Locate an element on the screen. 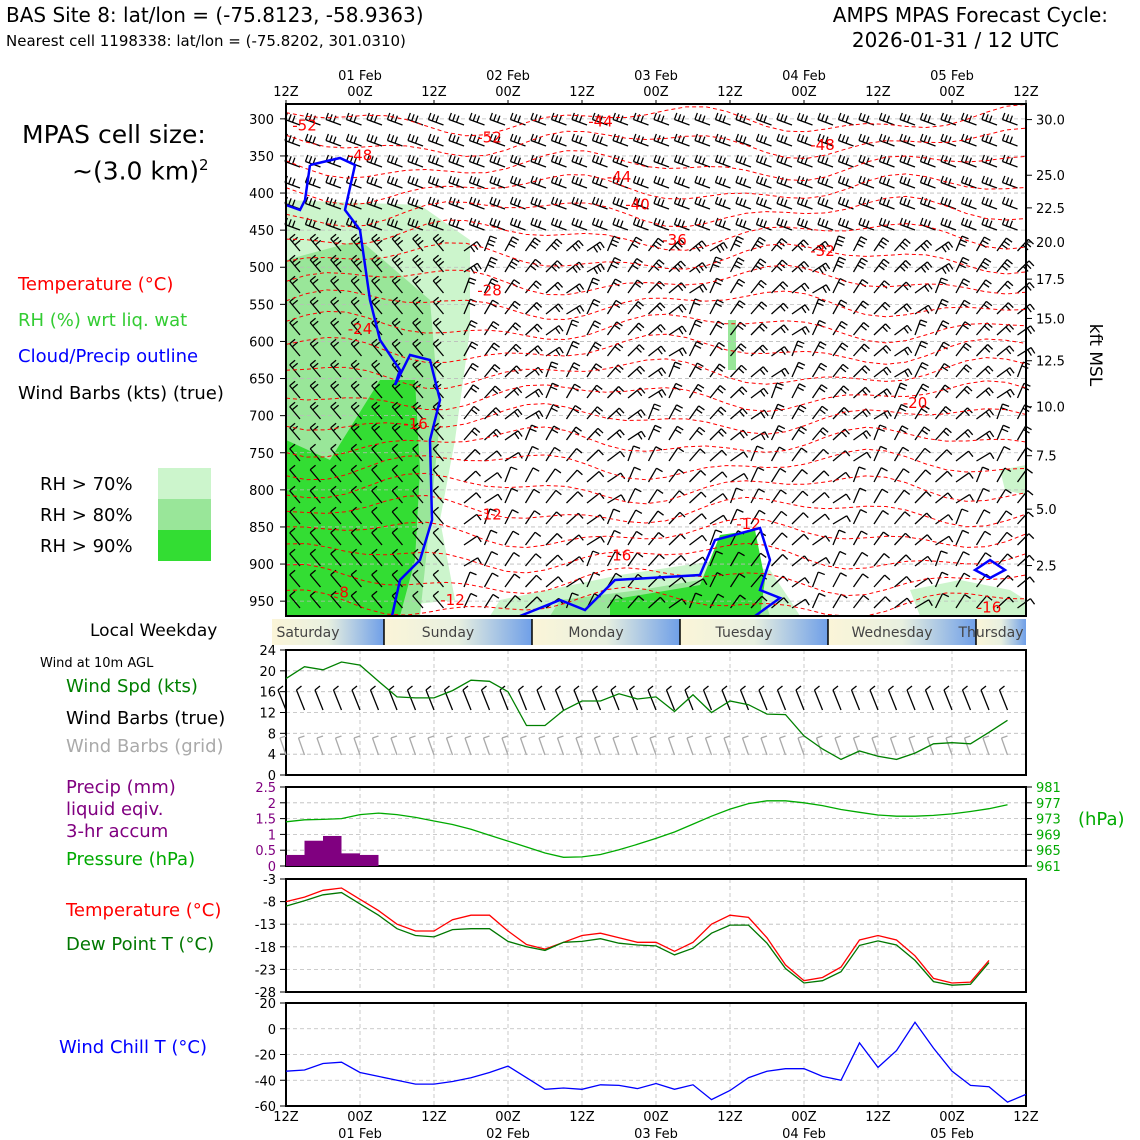 The height and width of the screenshot is (1140, 1140). panel-tick-label: 0 is located at coordinates (272, 776).